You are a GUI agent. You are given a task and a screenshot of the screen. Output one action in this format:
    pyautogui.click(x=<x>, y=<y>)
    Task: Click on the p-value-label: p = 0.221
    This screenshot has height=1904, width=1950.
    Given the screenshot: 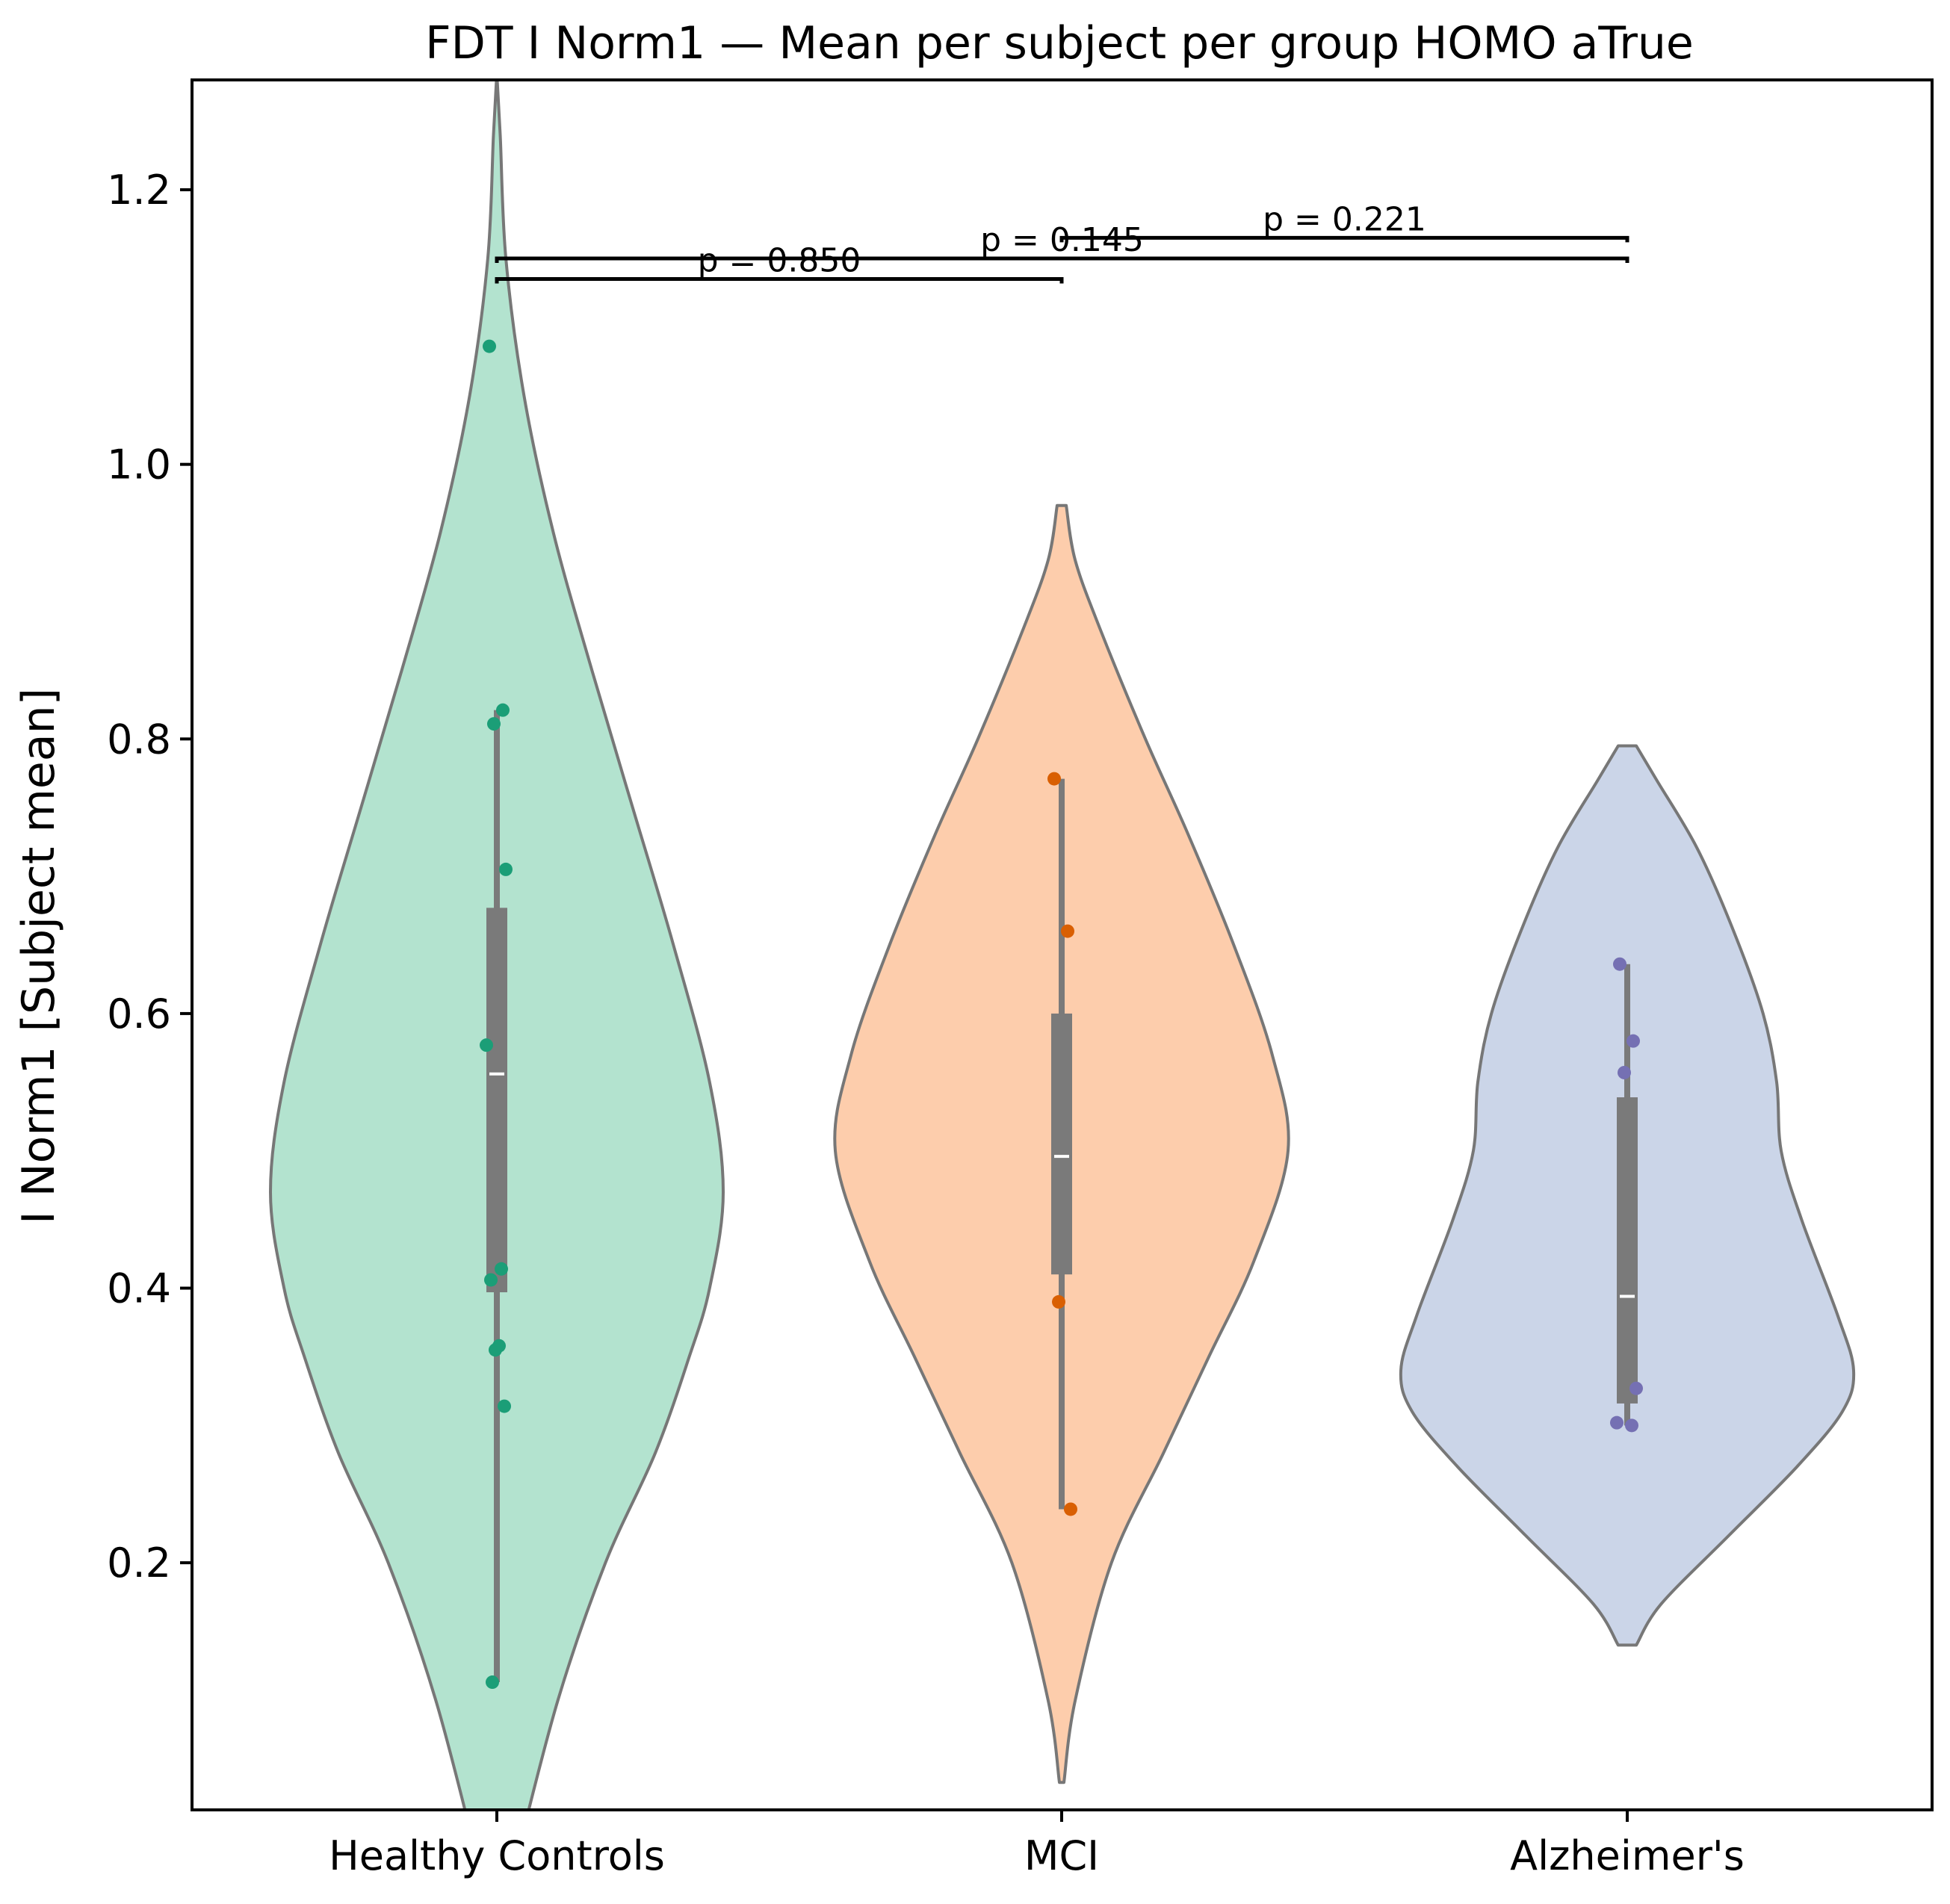 What is the action you would take?
    pyautogui.click(x=1344, y=219)
    